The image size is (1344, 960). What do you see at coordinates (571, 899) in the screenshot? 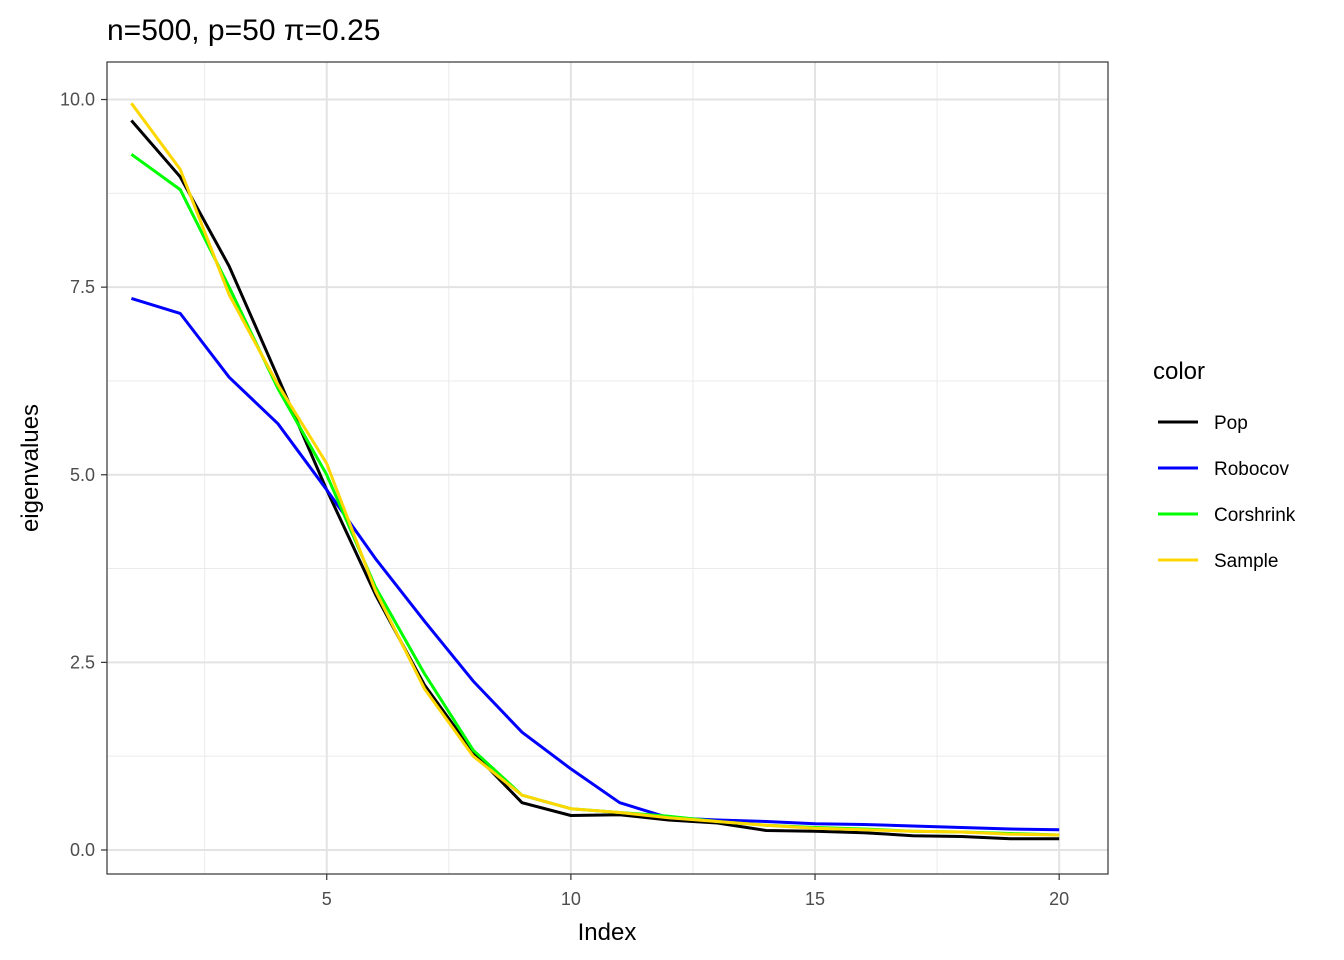
I see `x-tick-label: 10` at bounding box center [571, 899].